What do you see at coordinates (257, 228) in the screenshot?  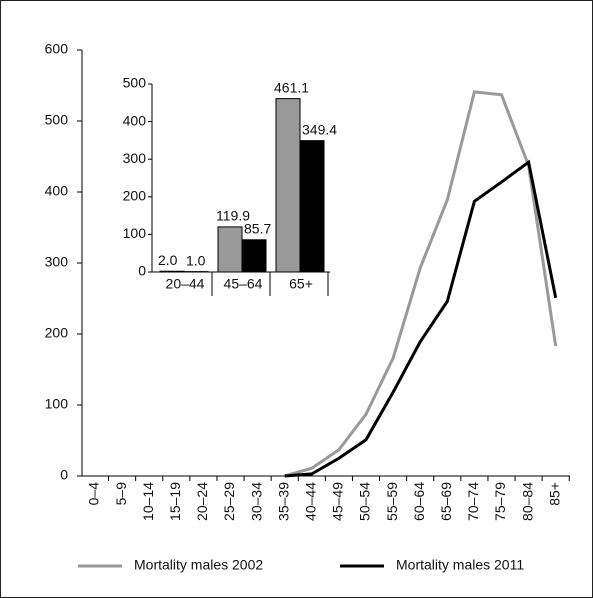 I see `value-label: 85.7` at bounding box center [257, 228].